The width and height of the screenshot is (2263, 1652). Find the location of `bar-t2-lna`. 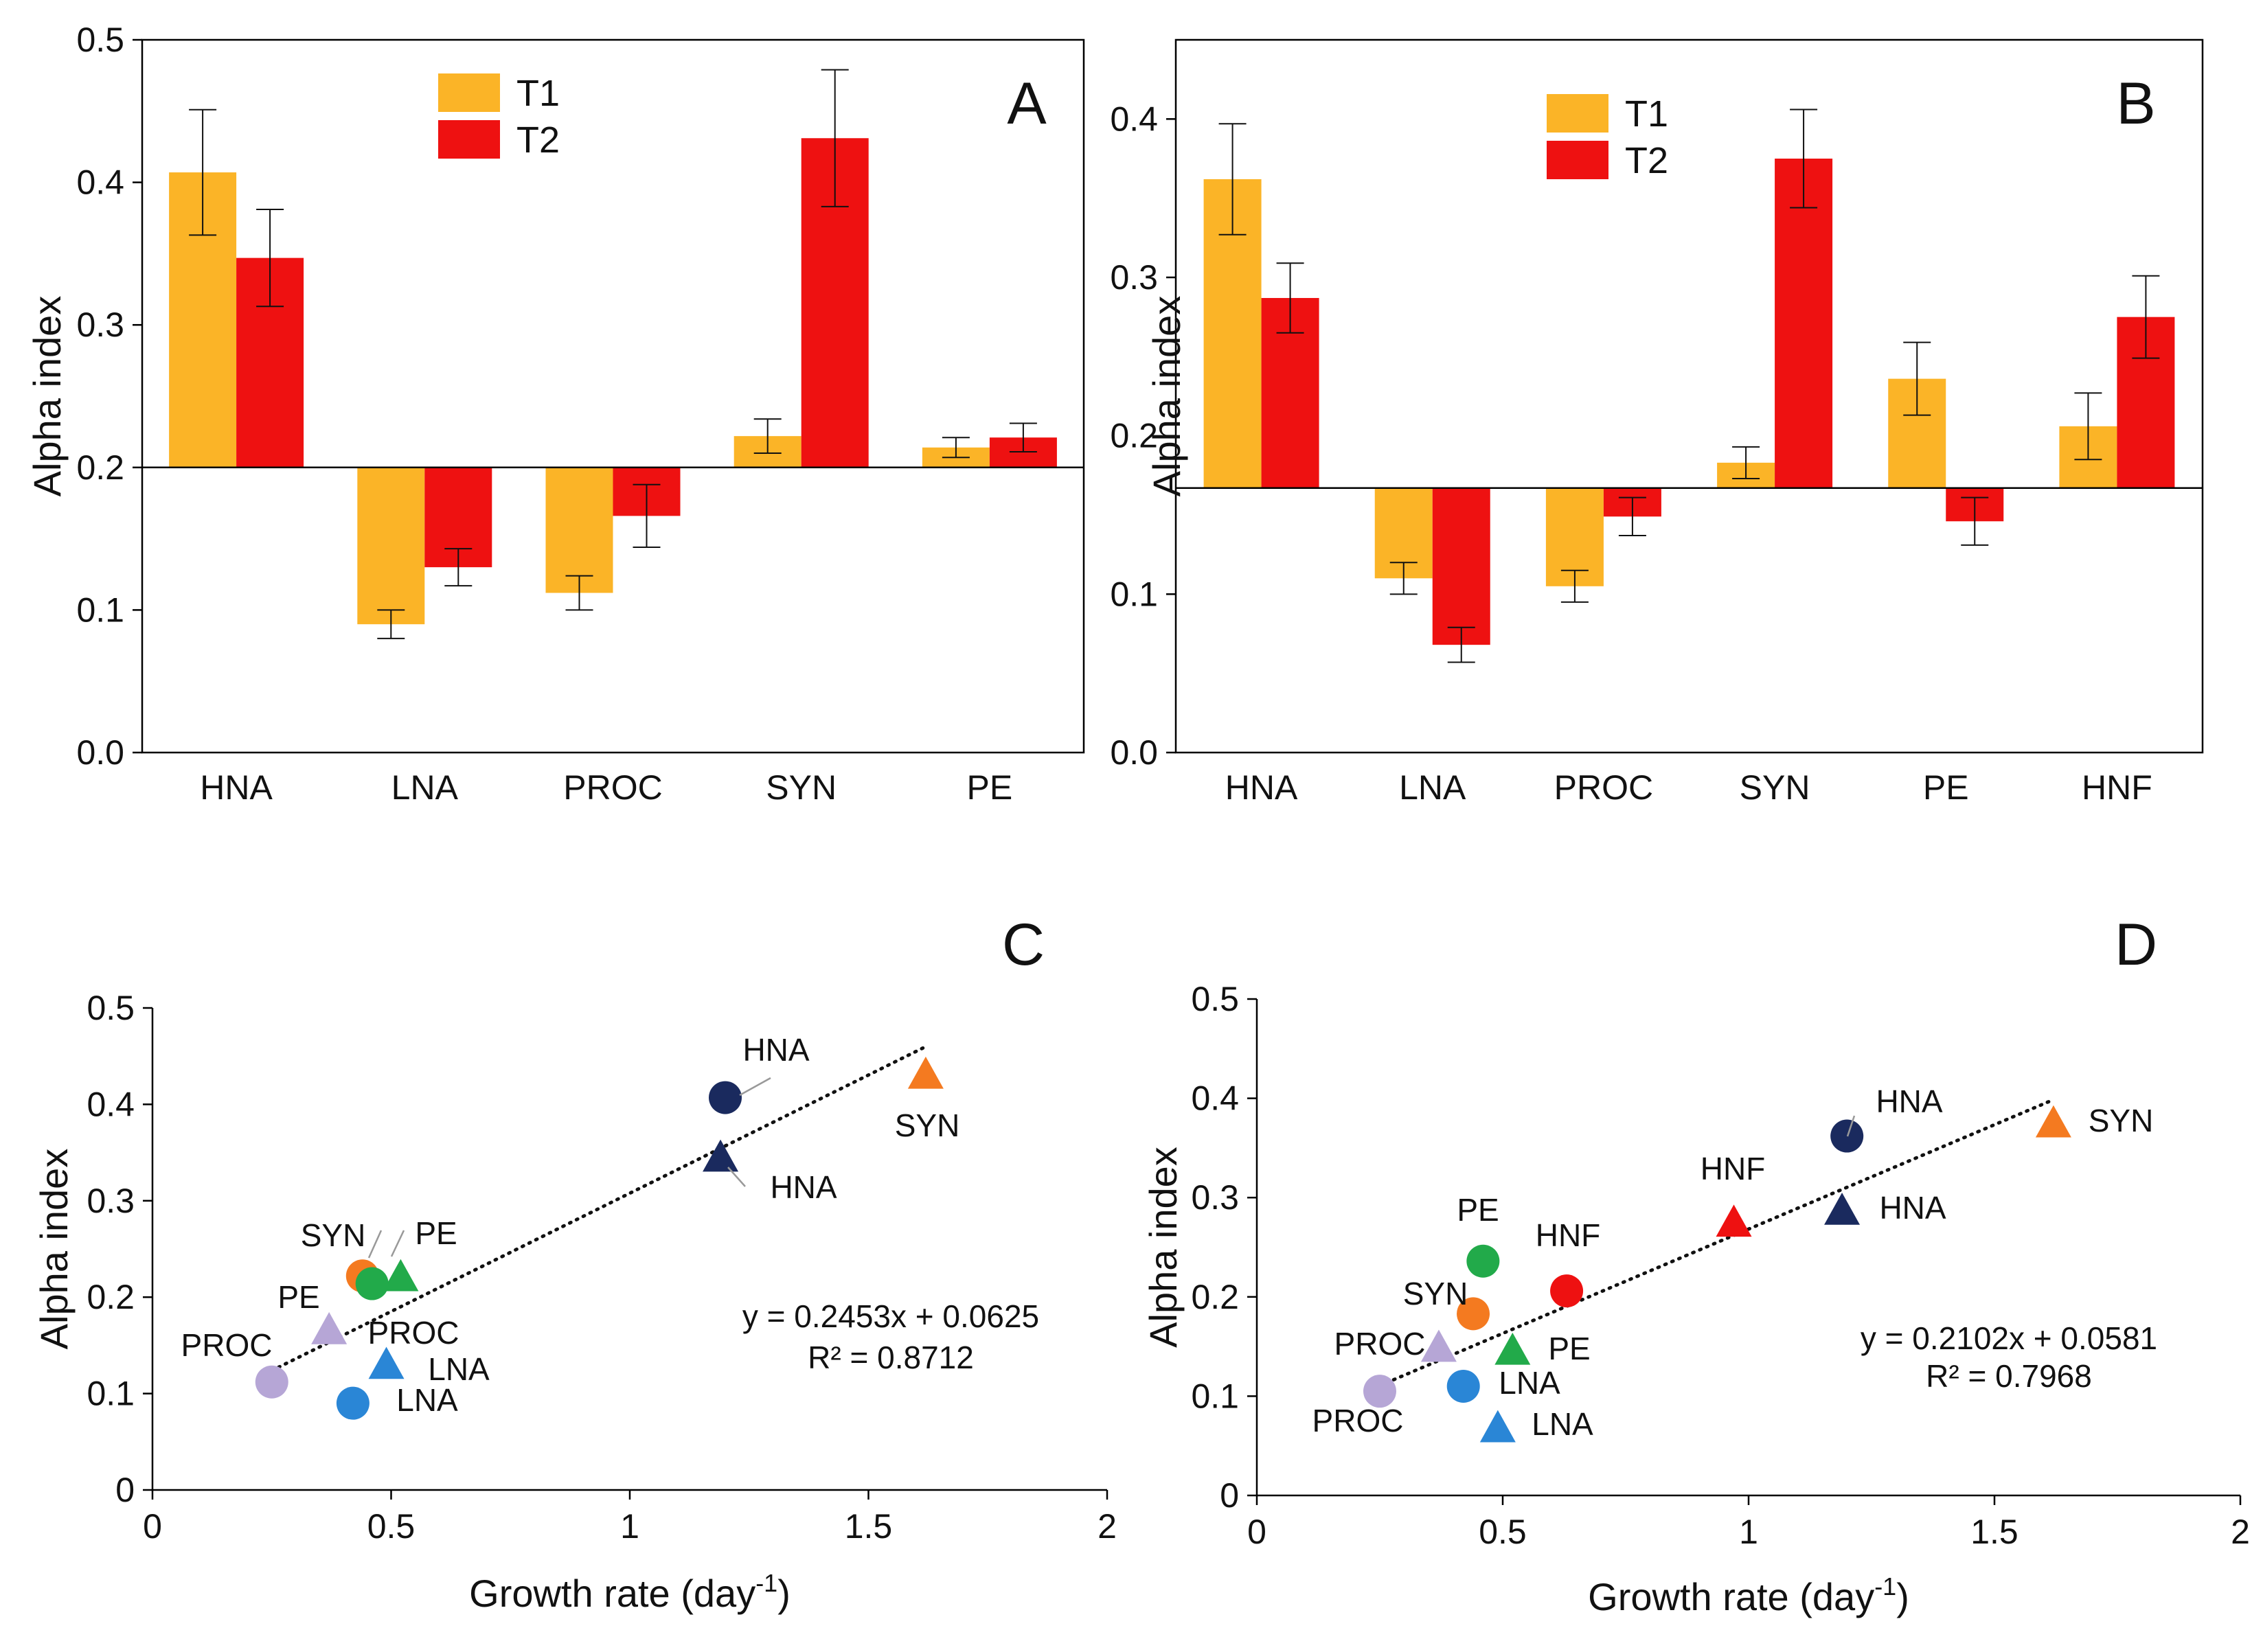

bar-t2-lna is located at coordinates (1461, 566).